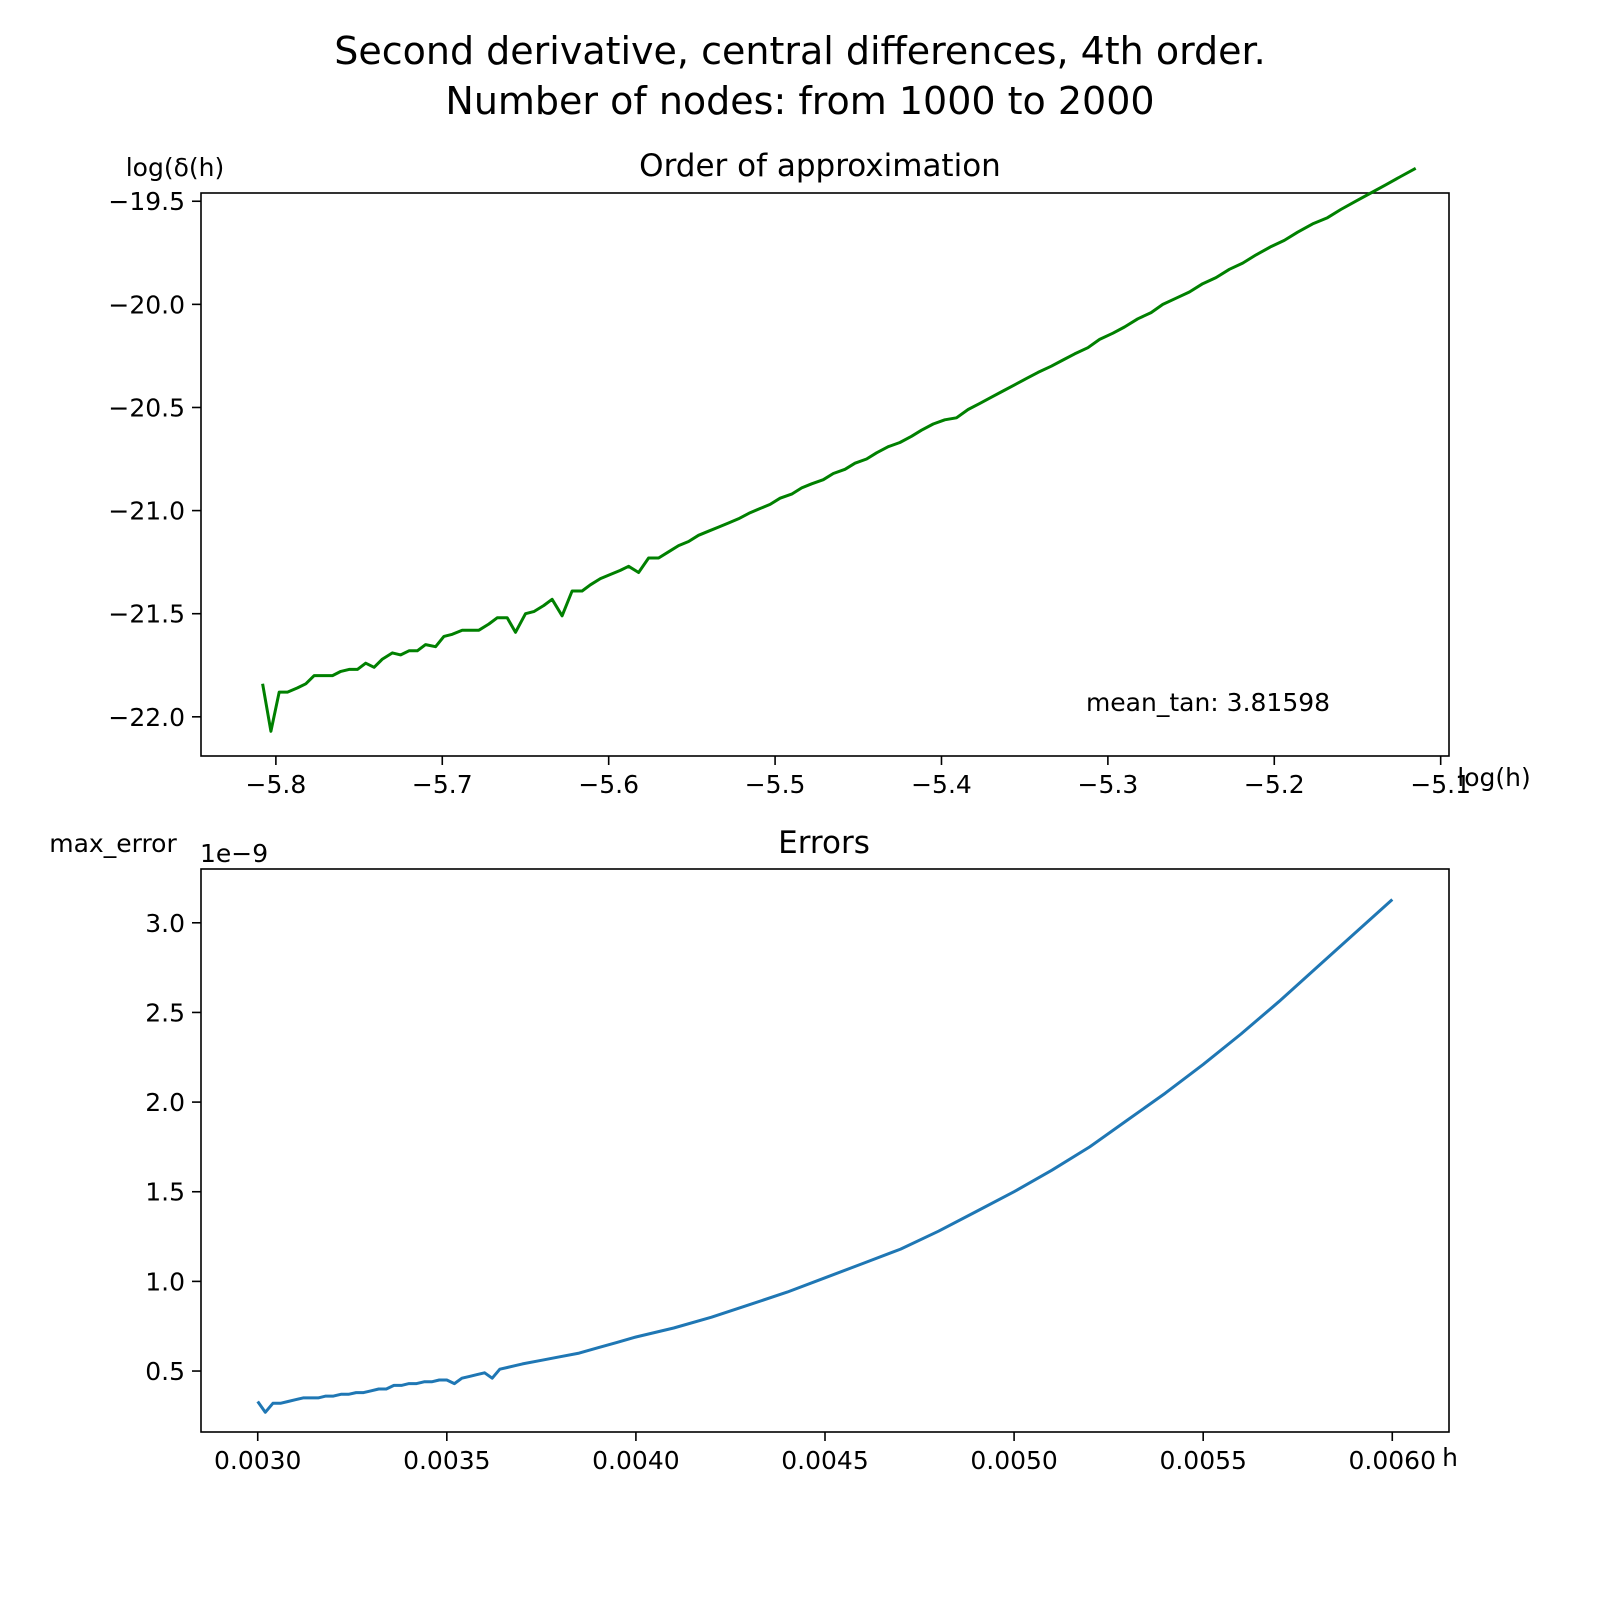 The width and height of the screenshot is (1600, 1600). What do you see at coordinates (1440, 784) in the screenshot?
I see `x-tick-label: −5.1` at bounding box center [1440, 784].